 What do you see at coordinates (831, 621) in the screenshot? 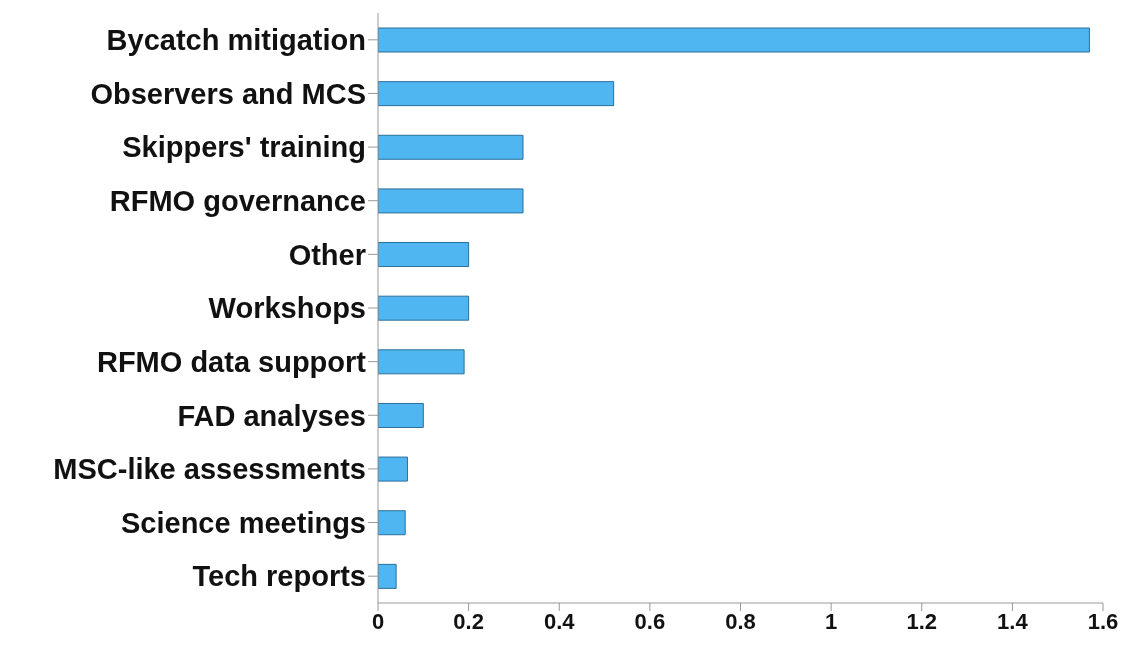
I see `x-tick-label: 1` at bounding box center [831, 621].